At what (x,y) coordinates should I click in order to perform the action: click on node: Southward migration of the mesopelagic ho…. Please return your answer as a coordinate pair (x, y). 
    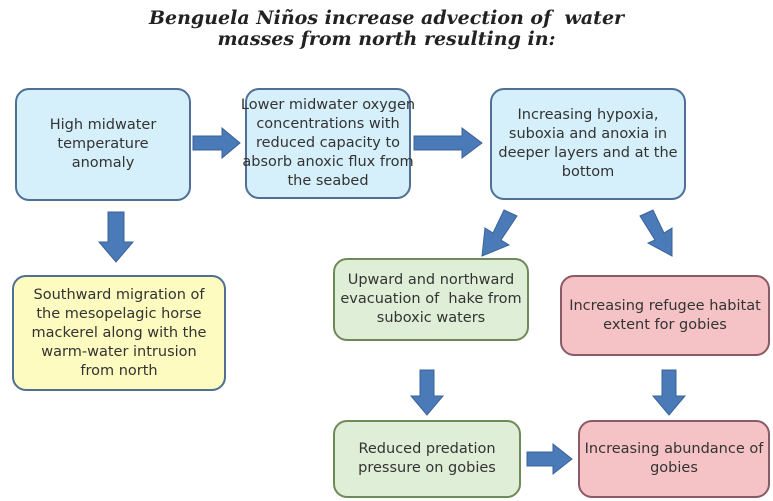
    Looking at the image, I should click on (119, 333).